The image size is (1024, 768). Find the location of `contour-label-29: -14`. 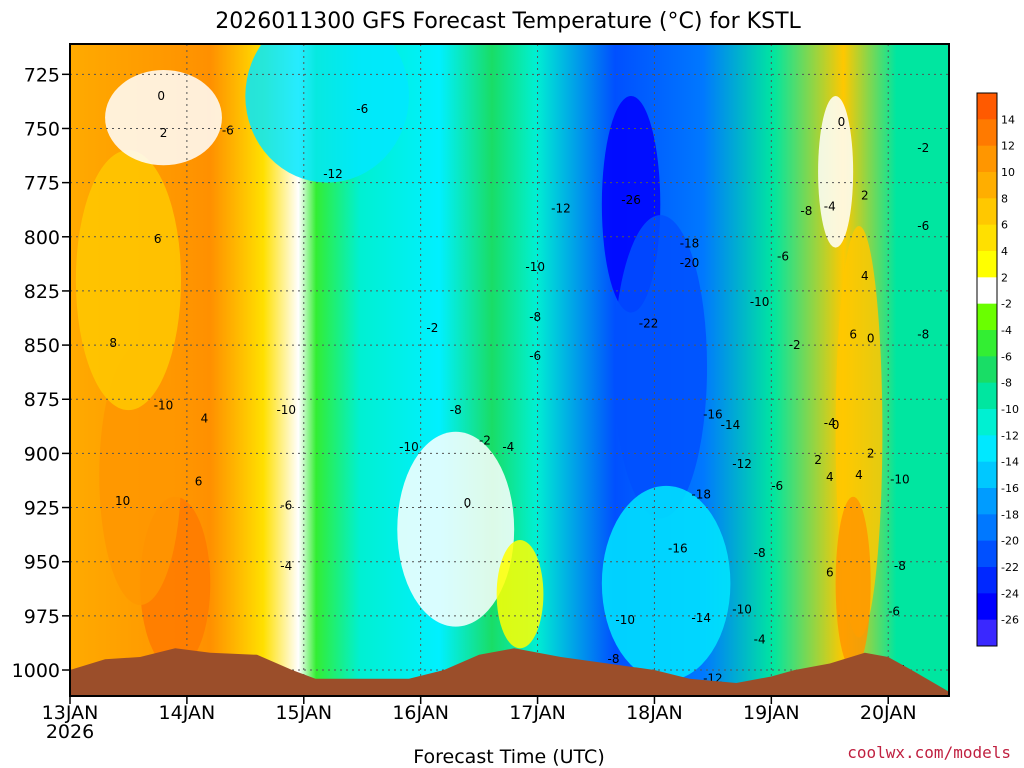

contour-label-29: -14 is located at coordinates (731, 425).